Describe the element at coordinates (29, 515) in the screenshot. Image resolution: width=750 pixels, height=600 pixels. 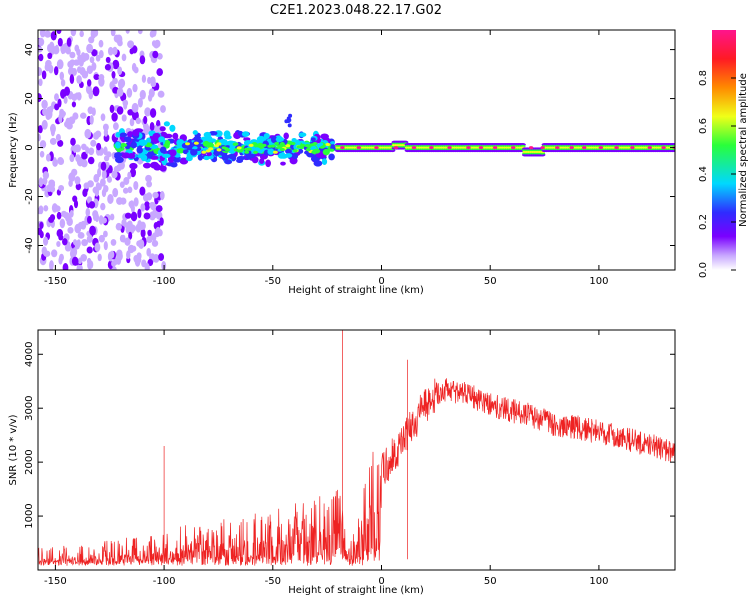
I see `y-tick-label: 1000` at that location.